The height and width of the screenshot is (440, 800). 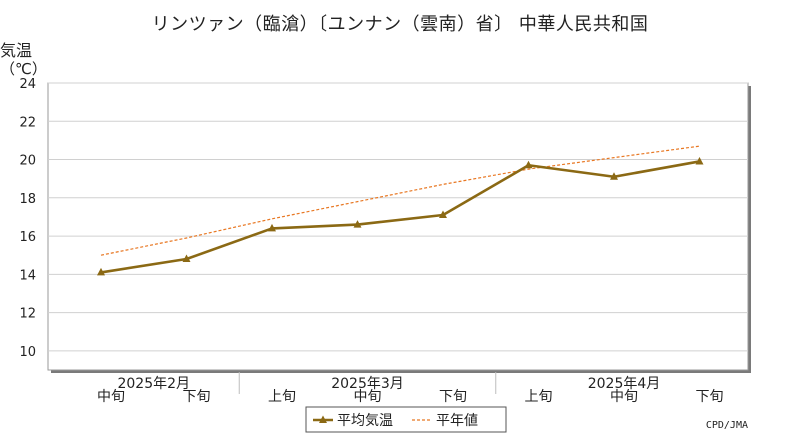 What do you see at coordinates (27, 161) in the screenshot?
I see `y-tick-label: 20` at bounding box center [27, 161].